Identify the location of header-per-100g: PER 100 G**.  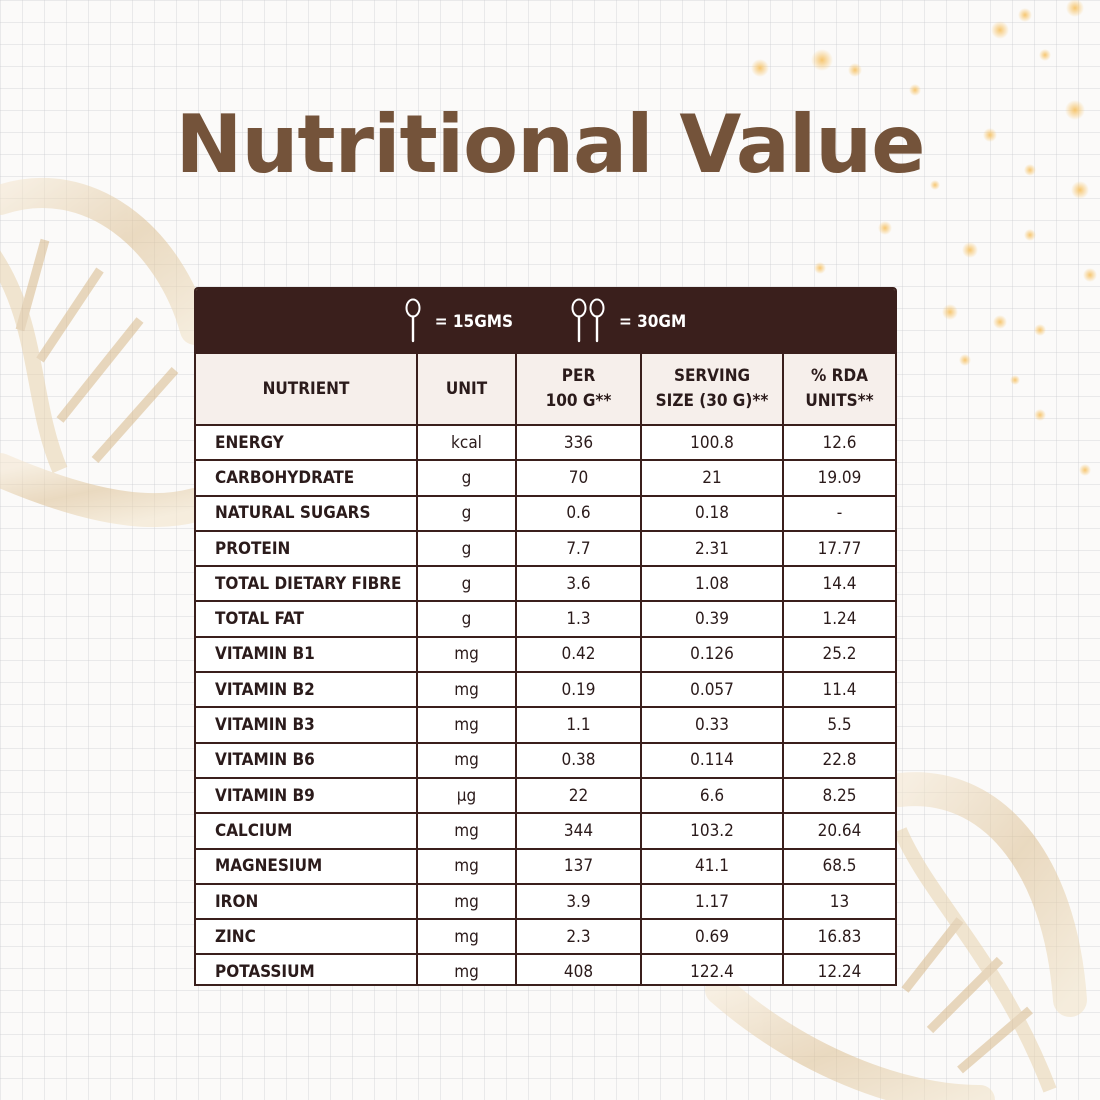
(578, 390).